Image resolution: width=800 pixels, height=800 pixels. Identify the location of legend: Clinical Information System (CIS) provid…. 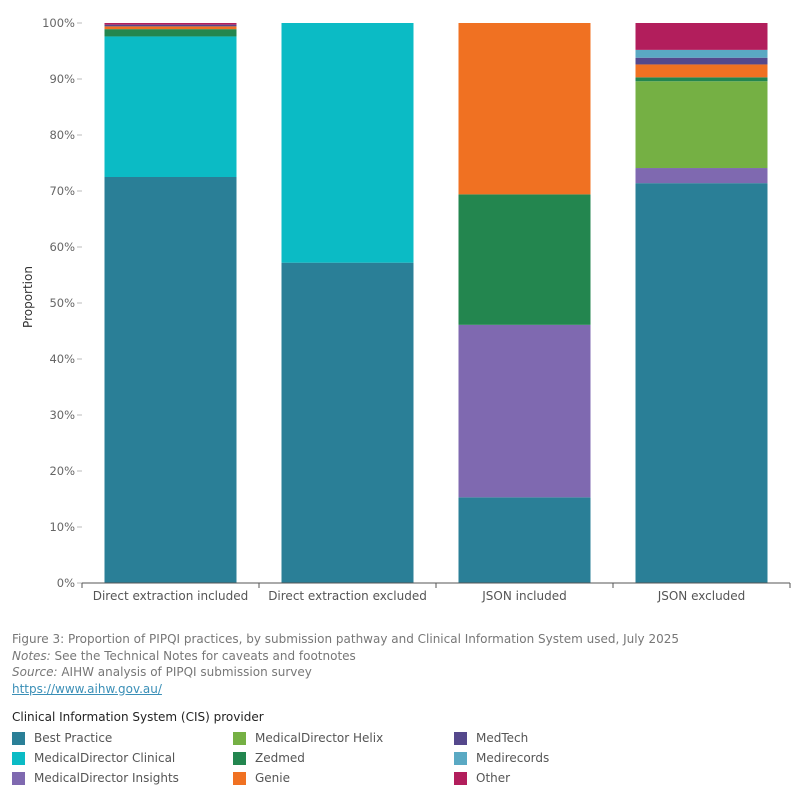
(402, 749).